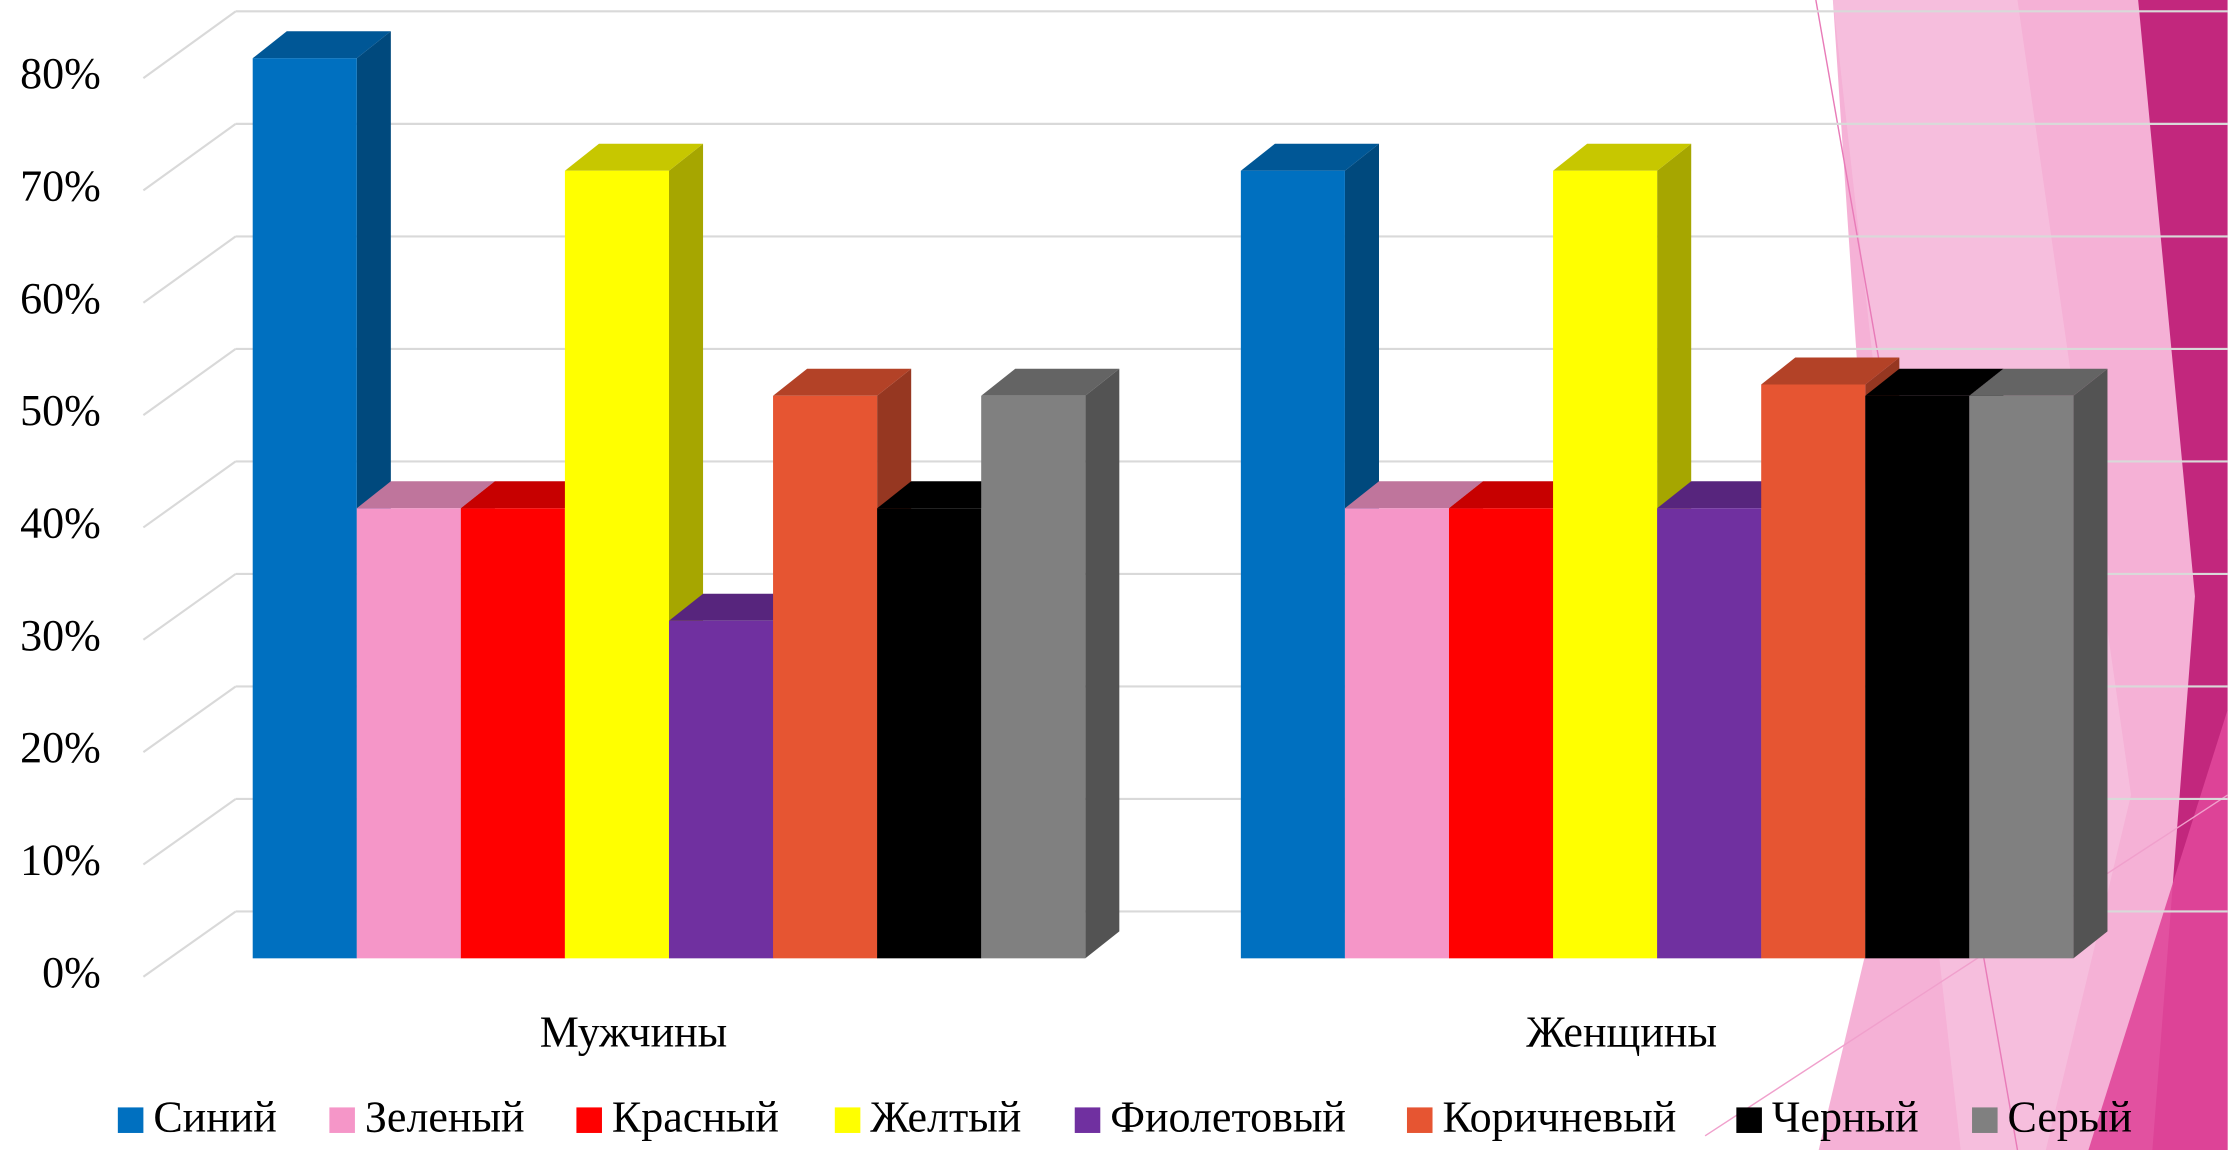 The height and width of the screenshot is (1155, 2229). What do you see at coordinates (215, 1117) in the screenshot?
I see `legend-label: Синий` at bounding box center [215, 1117].